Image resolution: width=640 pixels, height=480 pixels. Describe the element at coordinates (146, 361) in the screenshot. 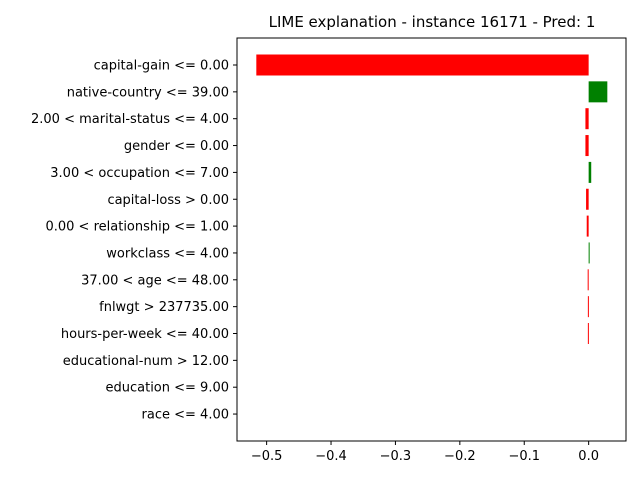

I see `y-tick-label: educational-num > 12.00` at that location.